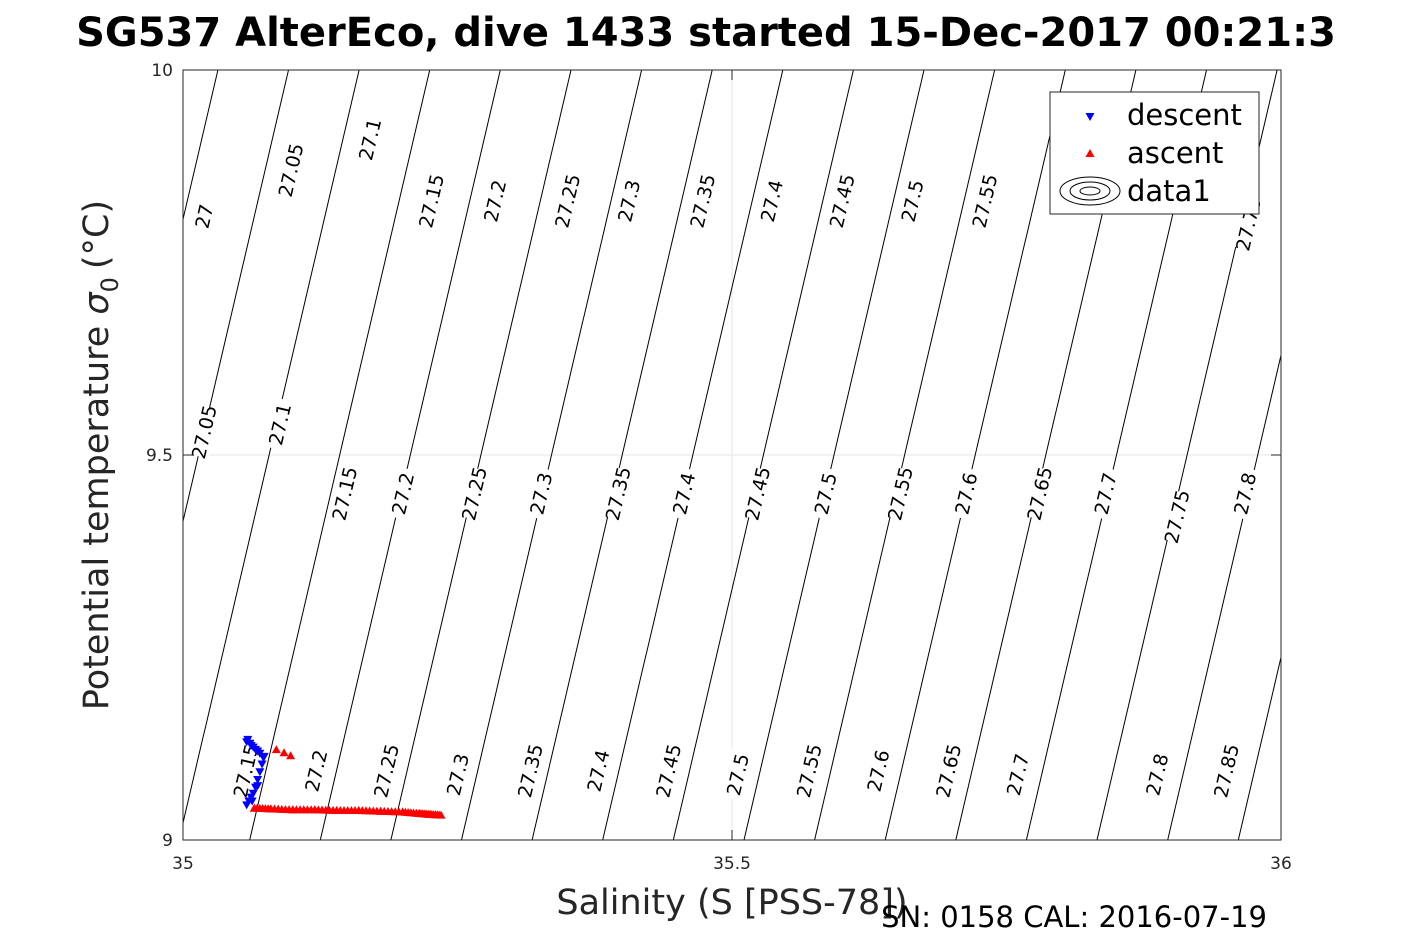 The height and width of the screenshot is (945, 1417). I want to click on isopycnal-label: 27, so click(204, 216).